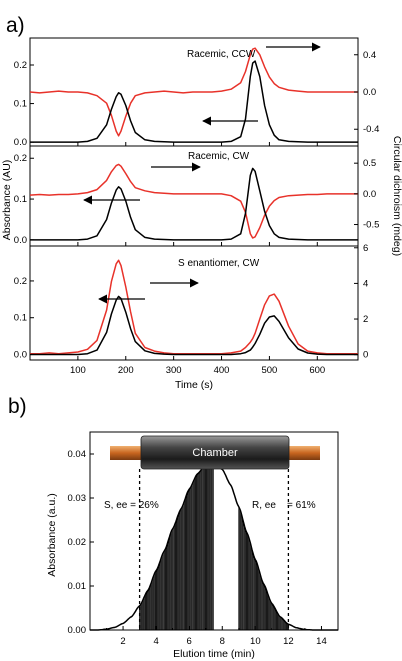 Image resolution: width=402 pixels, height=661 pixels. I want to click on xtick-label-a-2: 300, so click(174, 370).